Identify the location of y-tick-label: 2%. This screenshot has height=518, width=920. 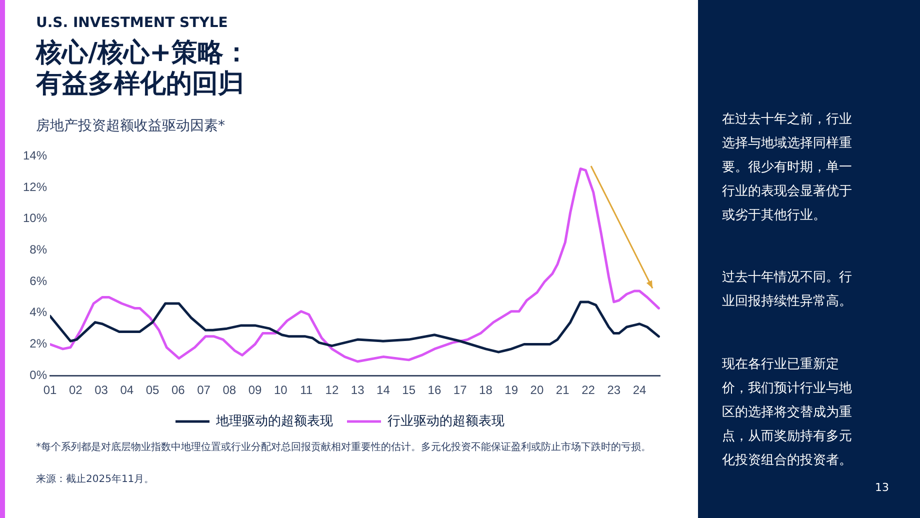
(39, 343).